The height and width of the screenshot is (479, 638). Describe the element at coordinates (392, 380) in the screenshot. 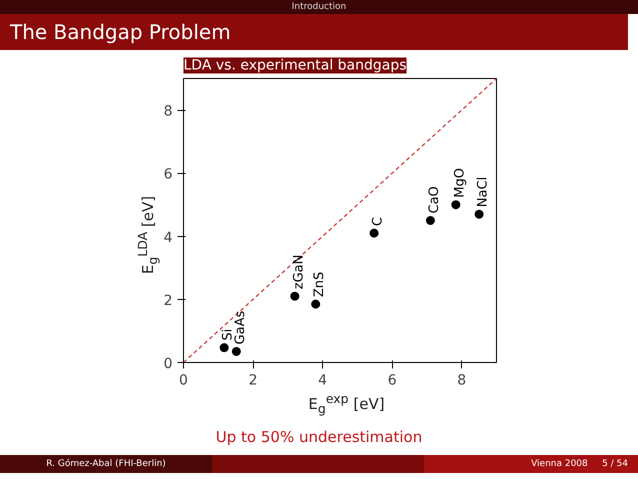

I see `x-tick-label: 6` at that location.